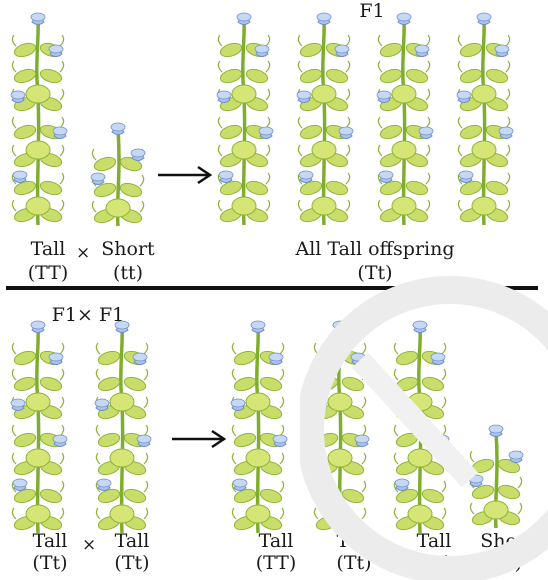  What do you see at coordinates (88, 315) in the screenshot?
I see `f1-cross-label: F1× F1` at bounding box center [88, 315].